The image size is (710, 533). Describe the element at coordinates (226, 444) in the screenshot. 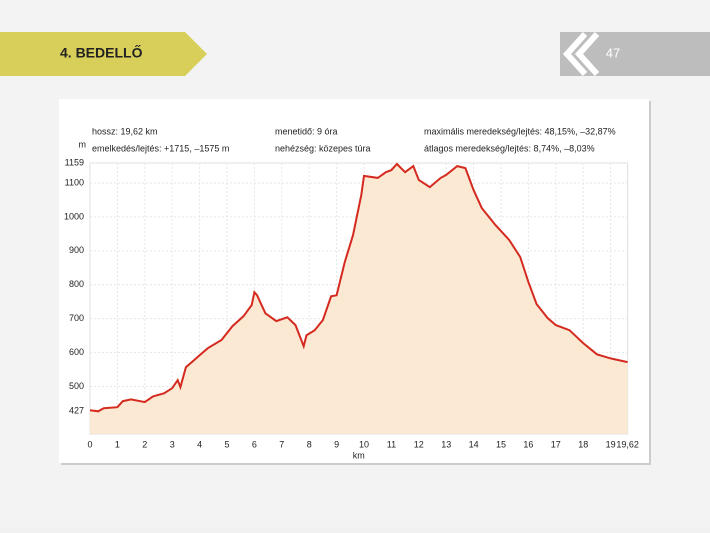

I see `x-tick-label: 5` at that location.